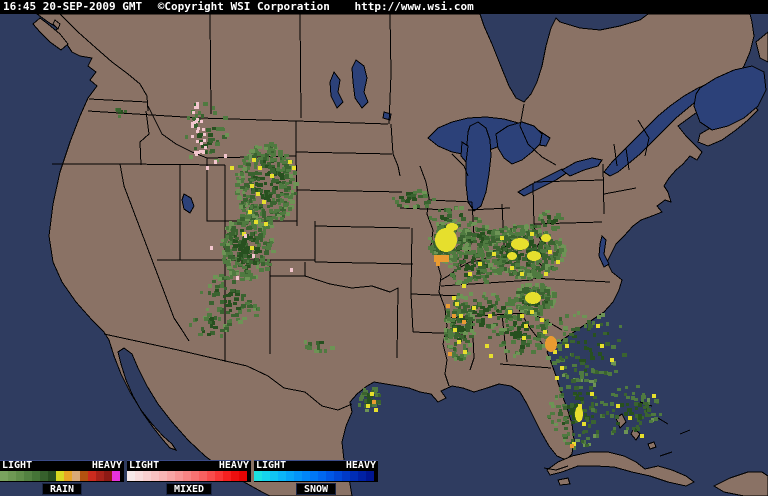 This screenshot has height=496, width=768. I want to click on rain-colorbar, so click(62, 476).